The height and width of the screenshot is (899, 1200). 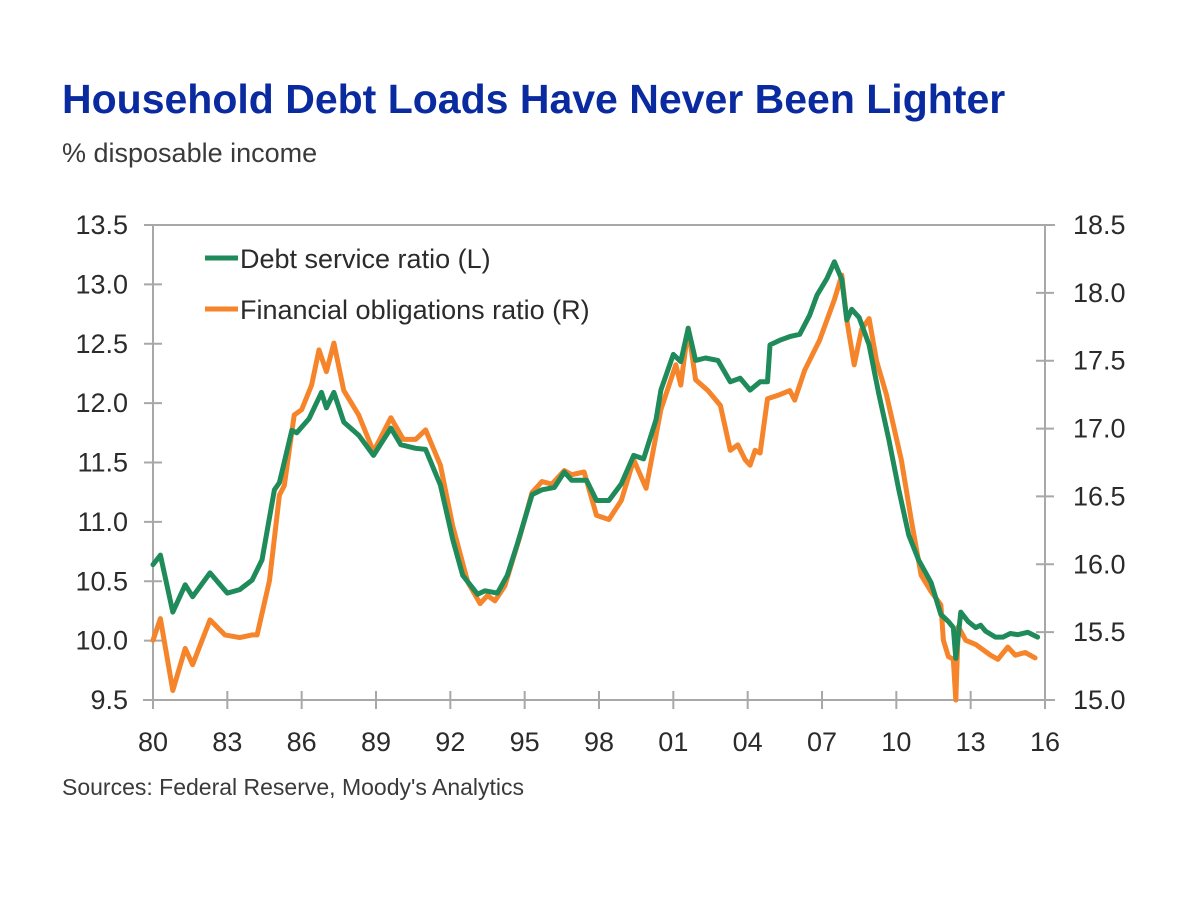 What do you see at coordinates (365, 259) in the screenshot?
I see `legend-label-debt-service: Debt service ratio (L)` at bounding box center [365, 259].